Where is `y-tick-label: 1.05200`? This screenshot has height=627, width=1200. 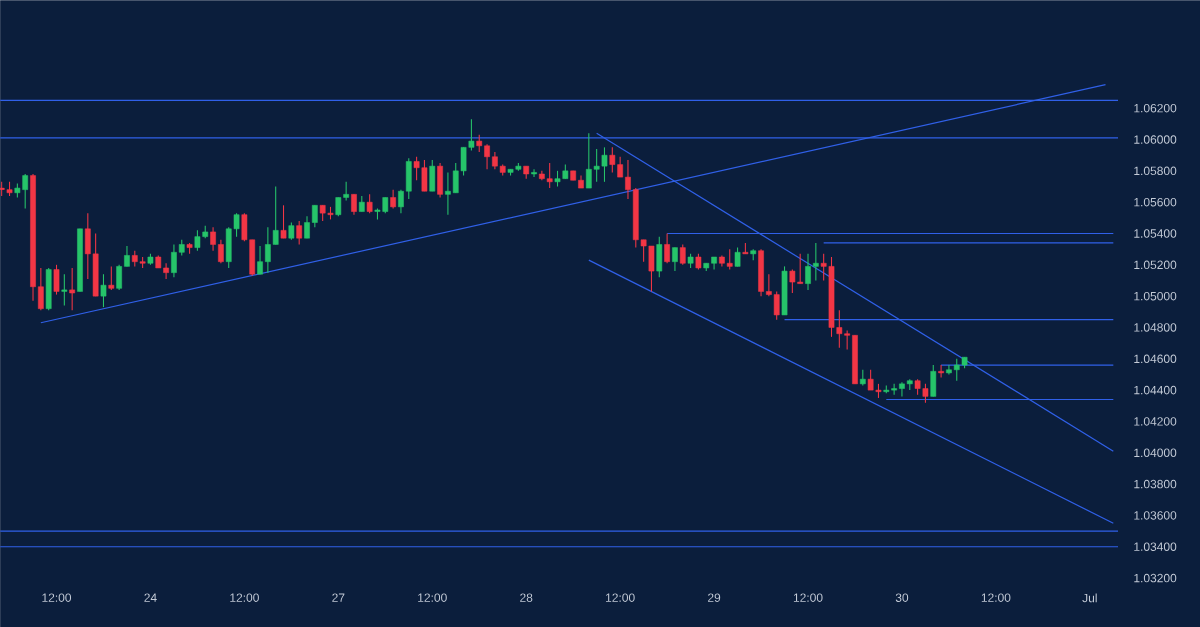 y-tick-label: 1.05200 is located at coordinates (1155, 265).